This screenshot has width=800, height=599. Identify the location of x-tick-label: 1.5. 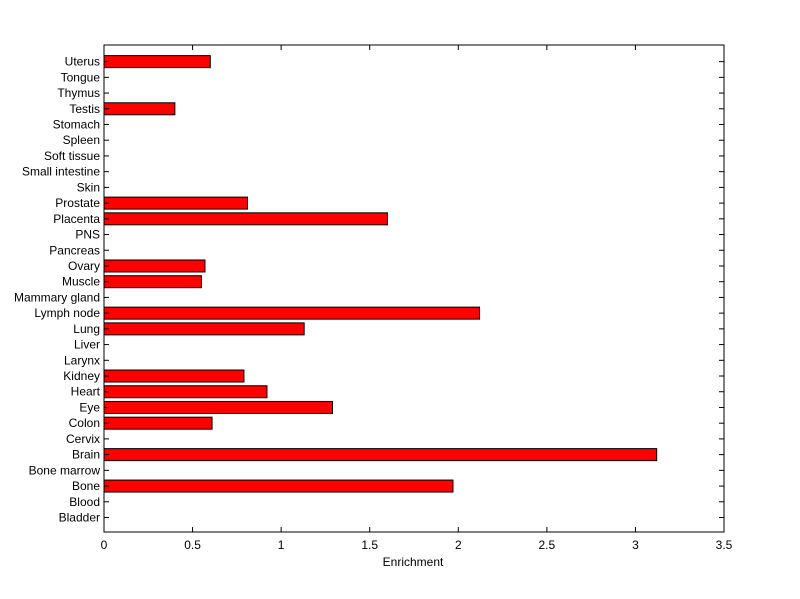
(369, 545).